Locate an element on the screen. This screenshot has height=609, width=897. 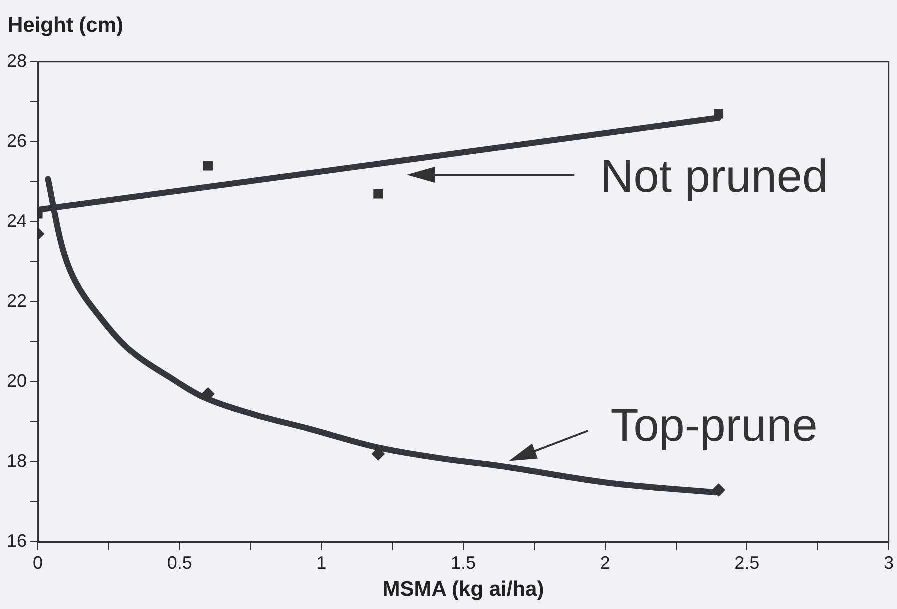
x-tick-label: 2 is located at coordinates (605, 562).